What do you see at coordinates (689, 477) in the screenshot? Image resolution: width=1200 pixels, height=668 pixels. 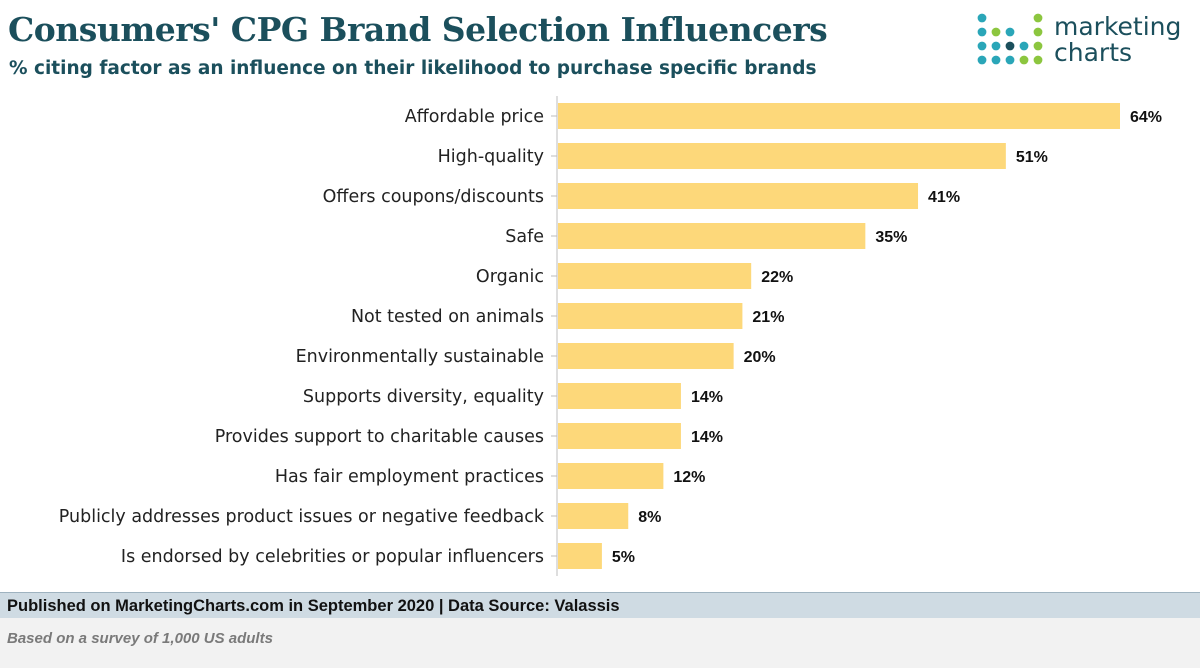 I see `value-label: 12%` at bounding box center [689, 477].